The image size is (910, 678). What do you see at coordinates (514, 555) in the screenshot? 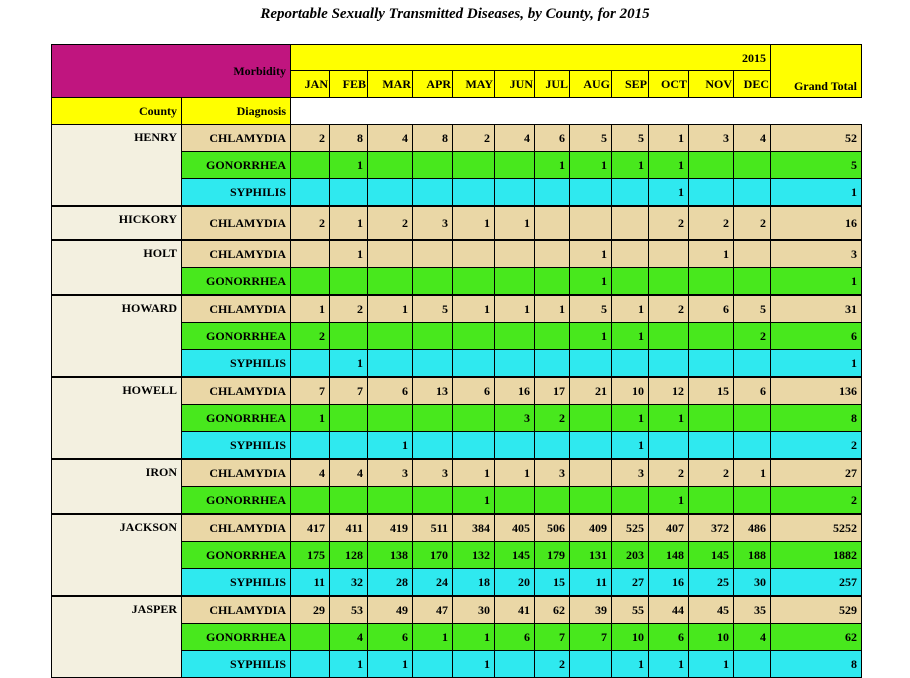
I see `value-cell-jun: 145` at bounding box center [514, 555].